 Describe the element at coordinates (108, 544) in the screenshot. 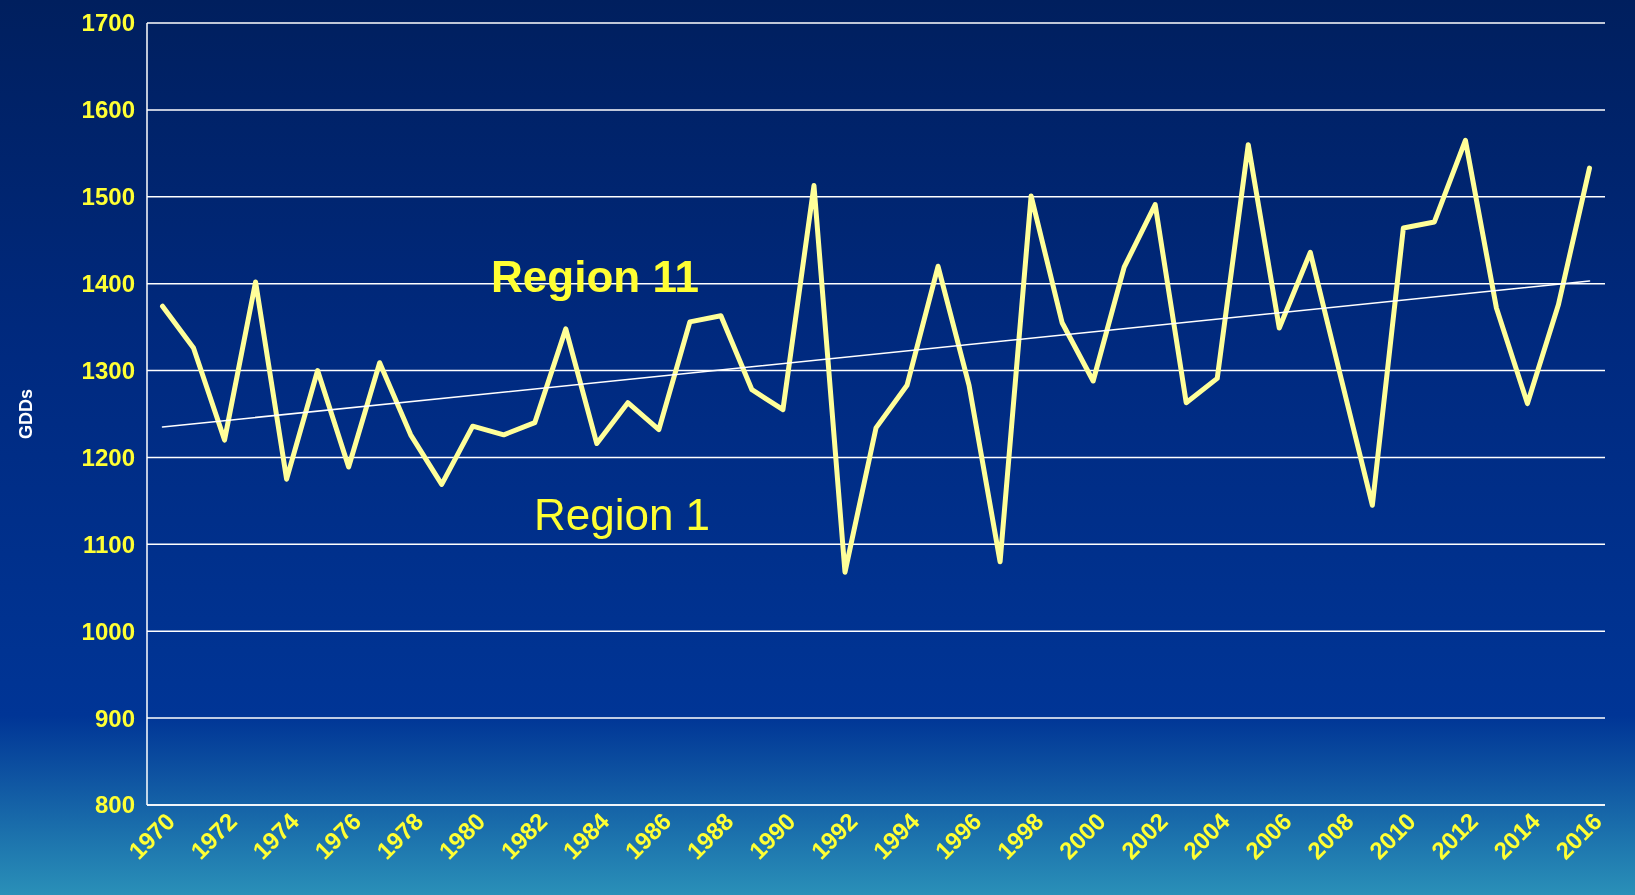

I see `y-tick-label: 1100` at that location.